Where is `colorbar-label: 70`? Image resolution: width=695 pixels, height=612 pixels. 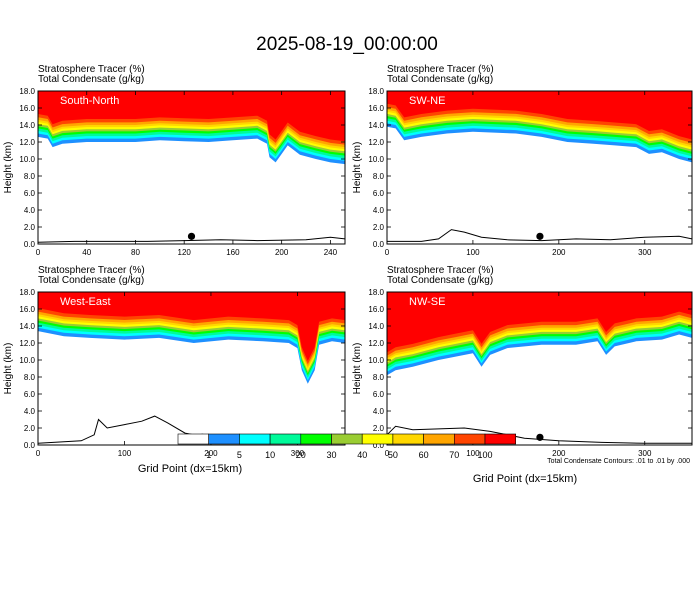
colorbar-label: 70 is located at coordinates (454, 455).